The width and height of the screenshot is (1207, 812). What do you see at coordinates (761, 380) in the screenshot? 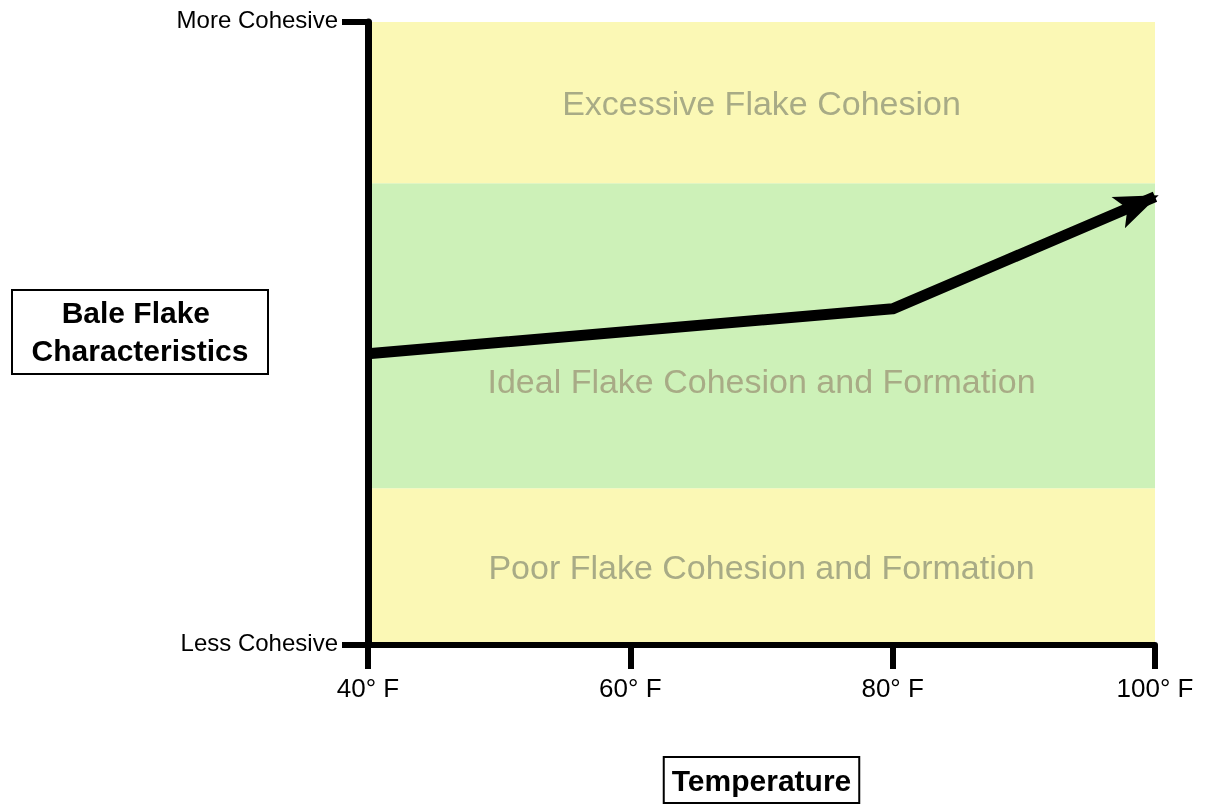
I see `band-label: Ideal Flake Cohesion and Formation` at bounding box center [761, 380].